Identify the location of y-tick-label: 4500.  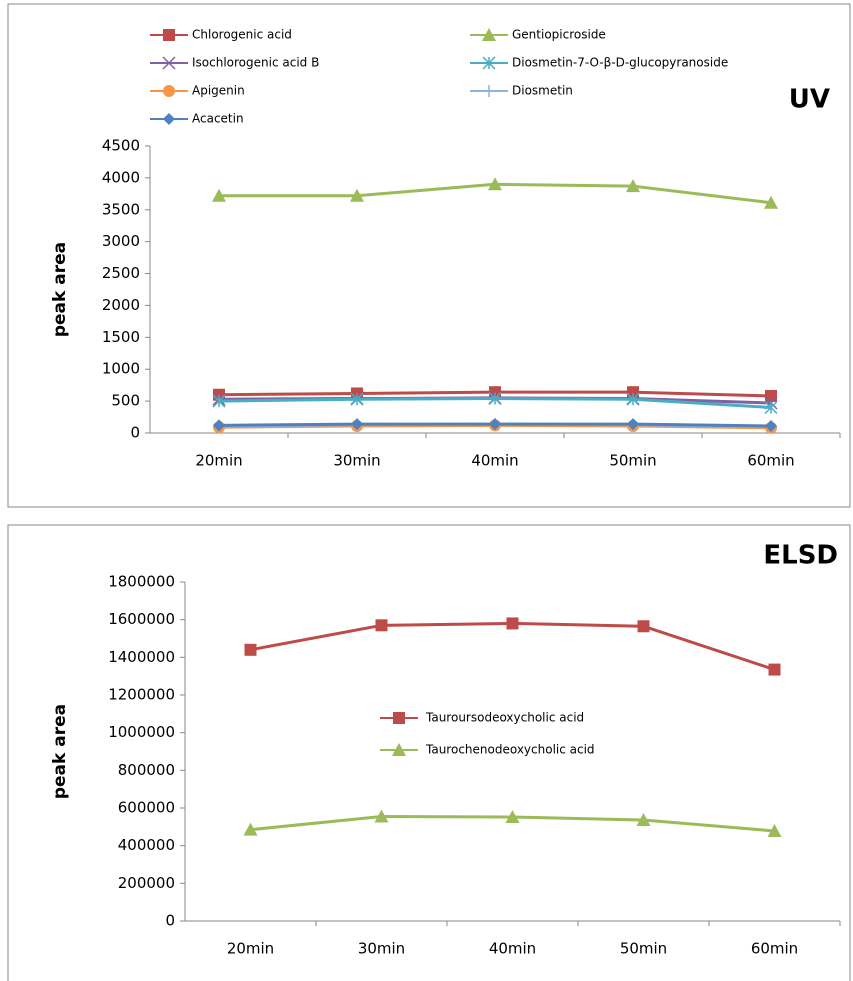
(121, 146).